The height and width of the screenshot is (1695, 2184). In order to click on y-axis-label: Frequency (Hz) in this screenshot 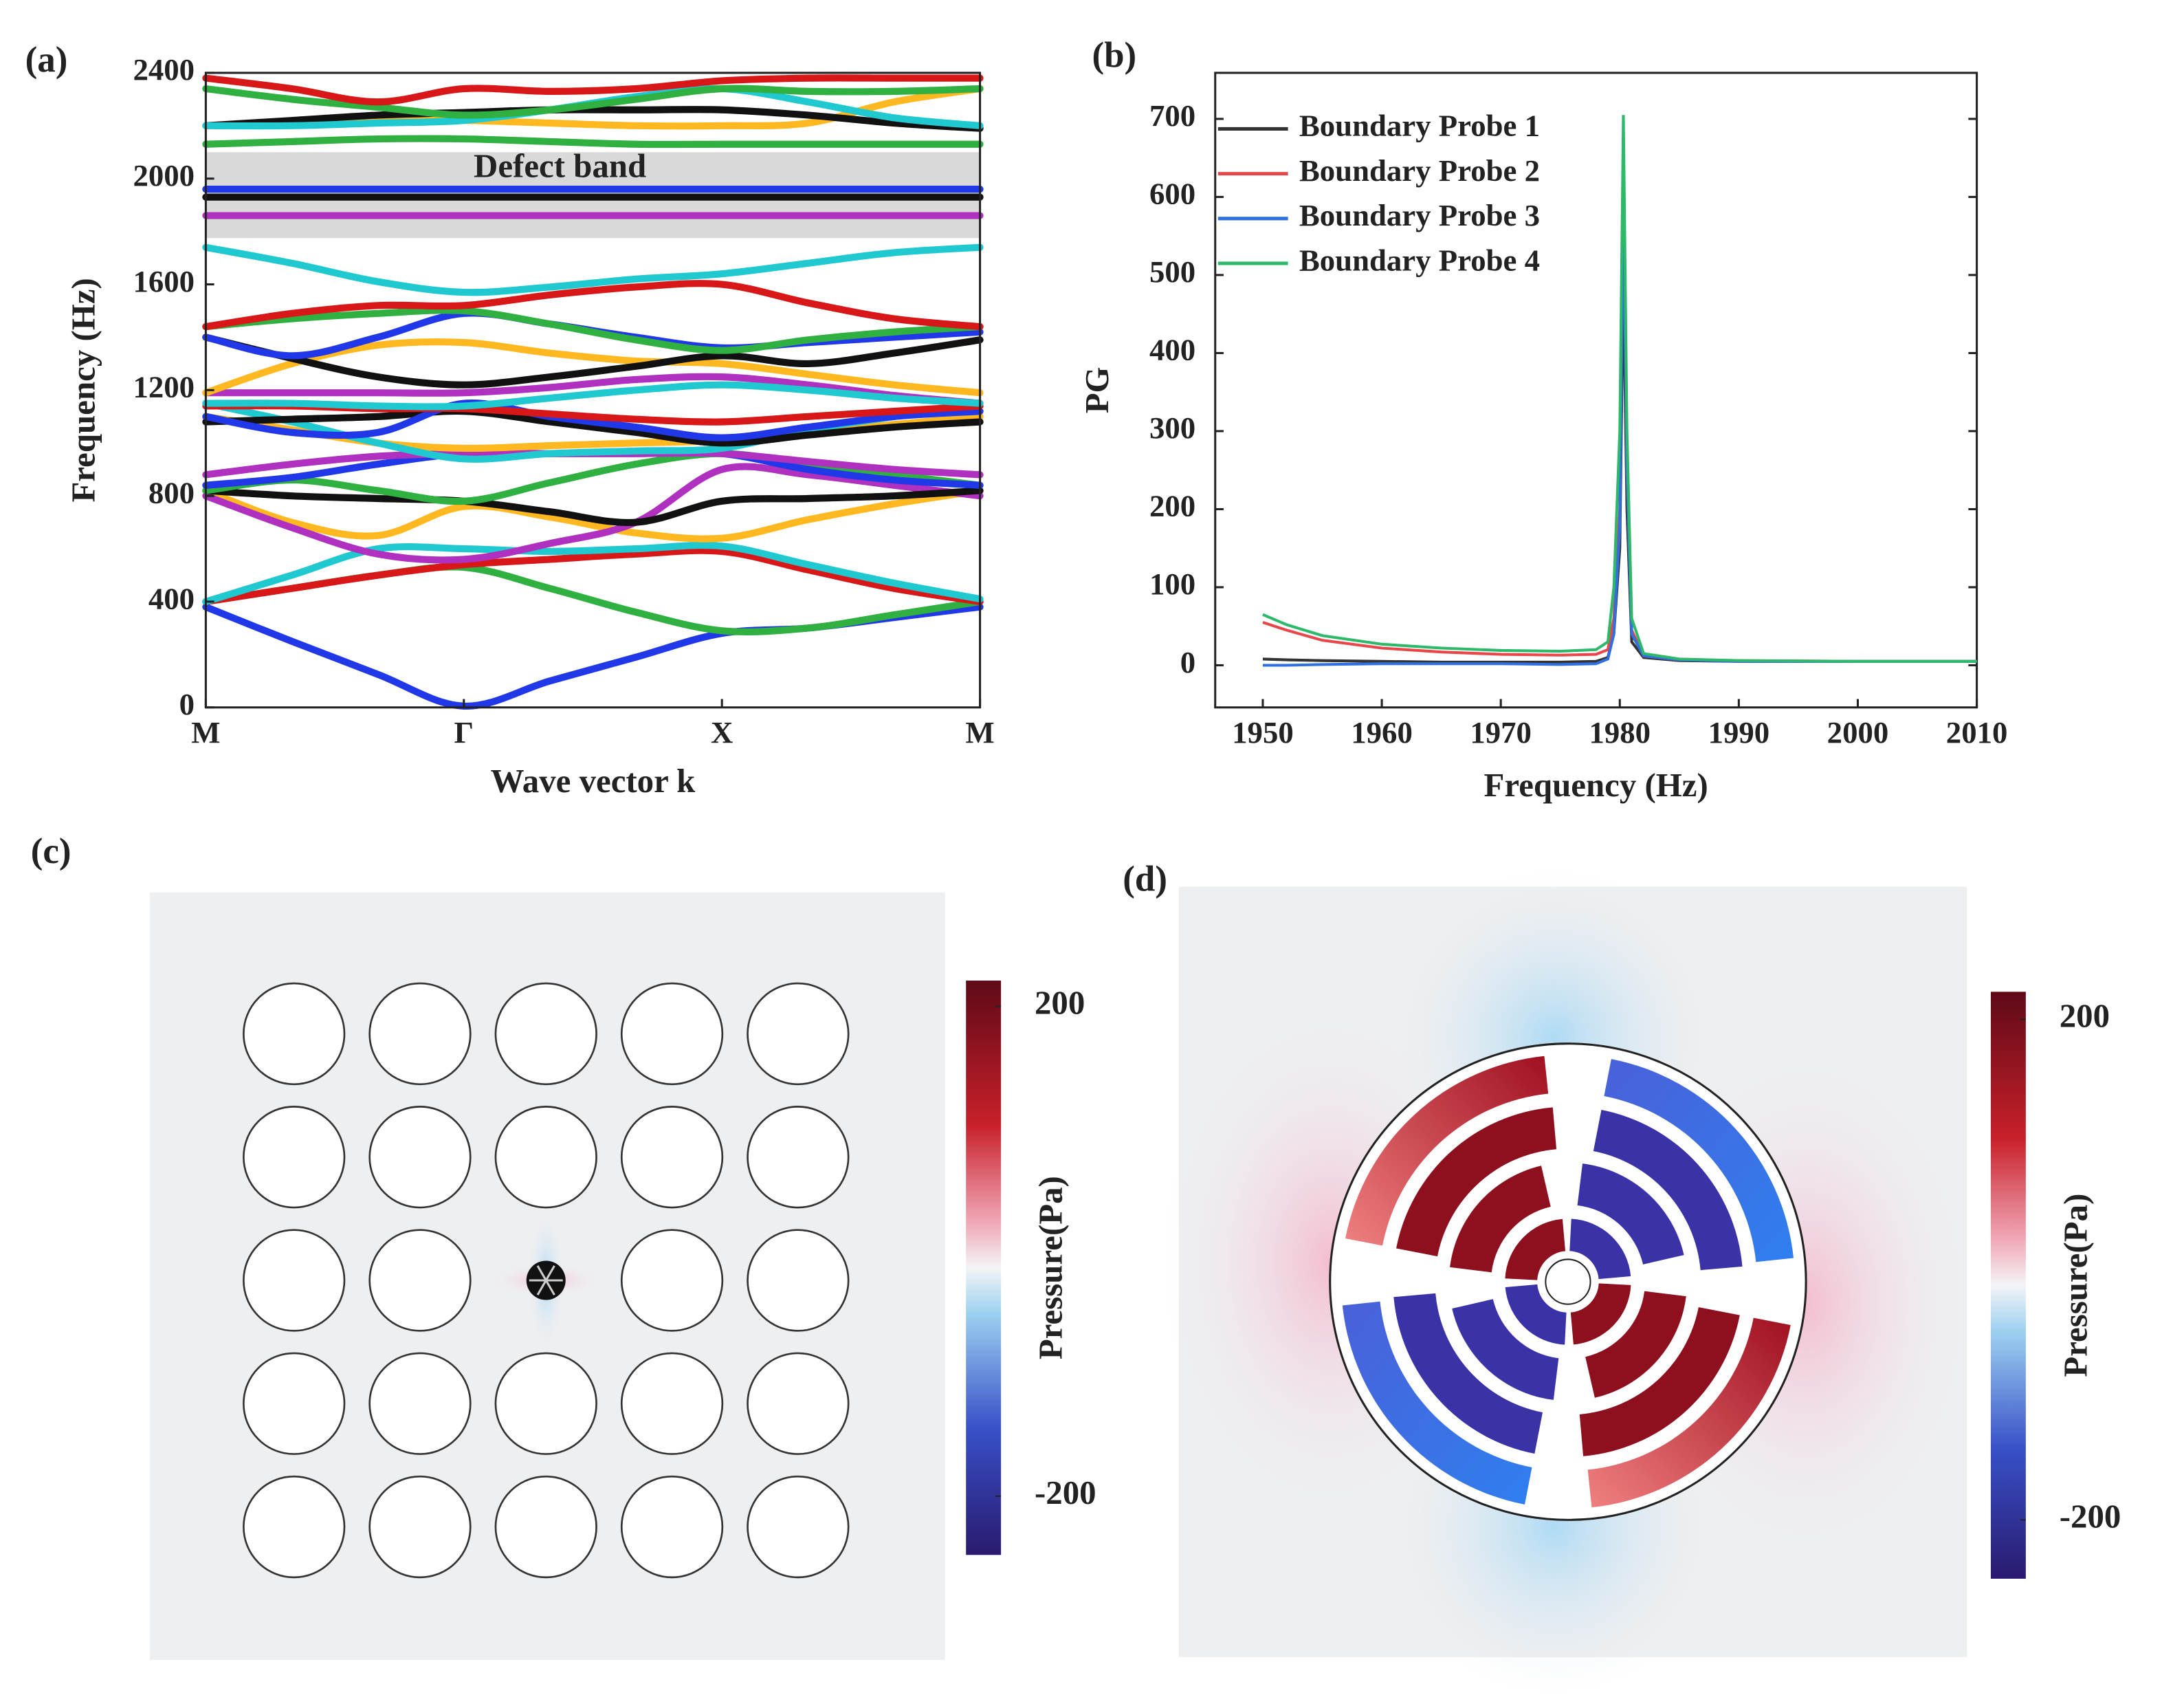, I will do `click(83, 390)`.